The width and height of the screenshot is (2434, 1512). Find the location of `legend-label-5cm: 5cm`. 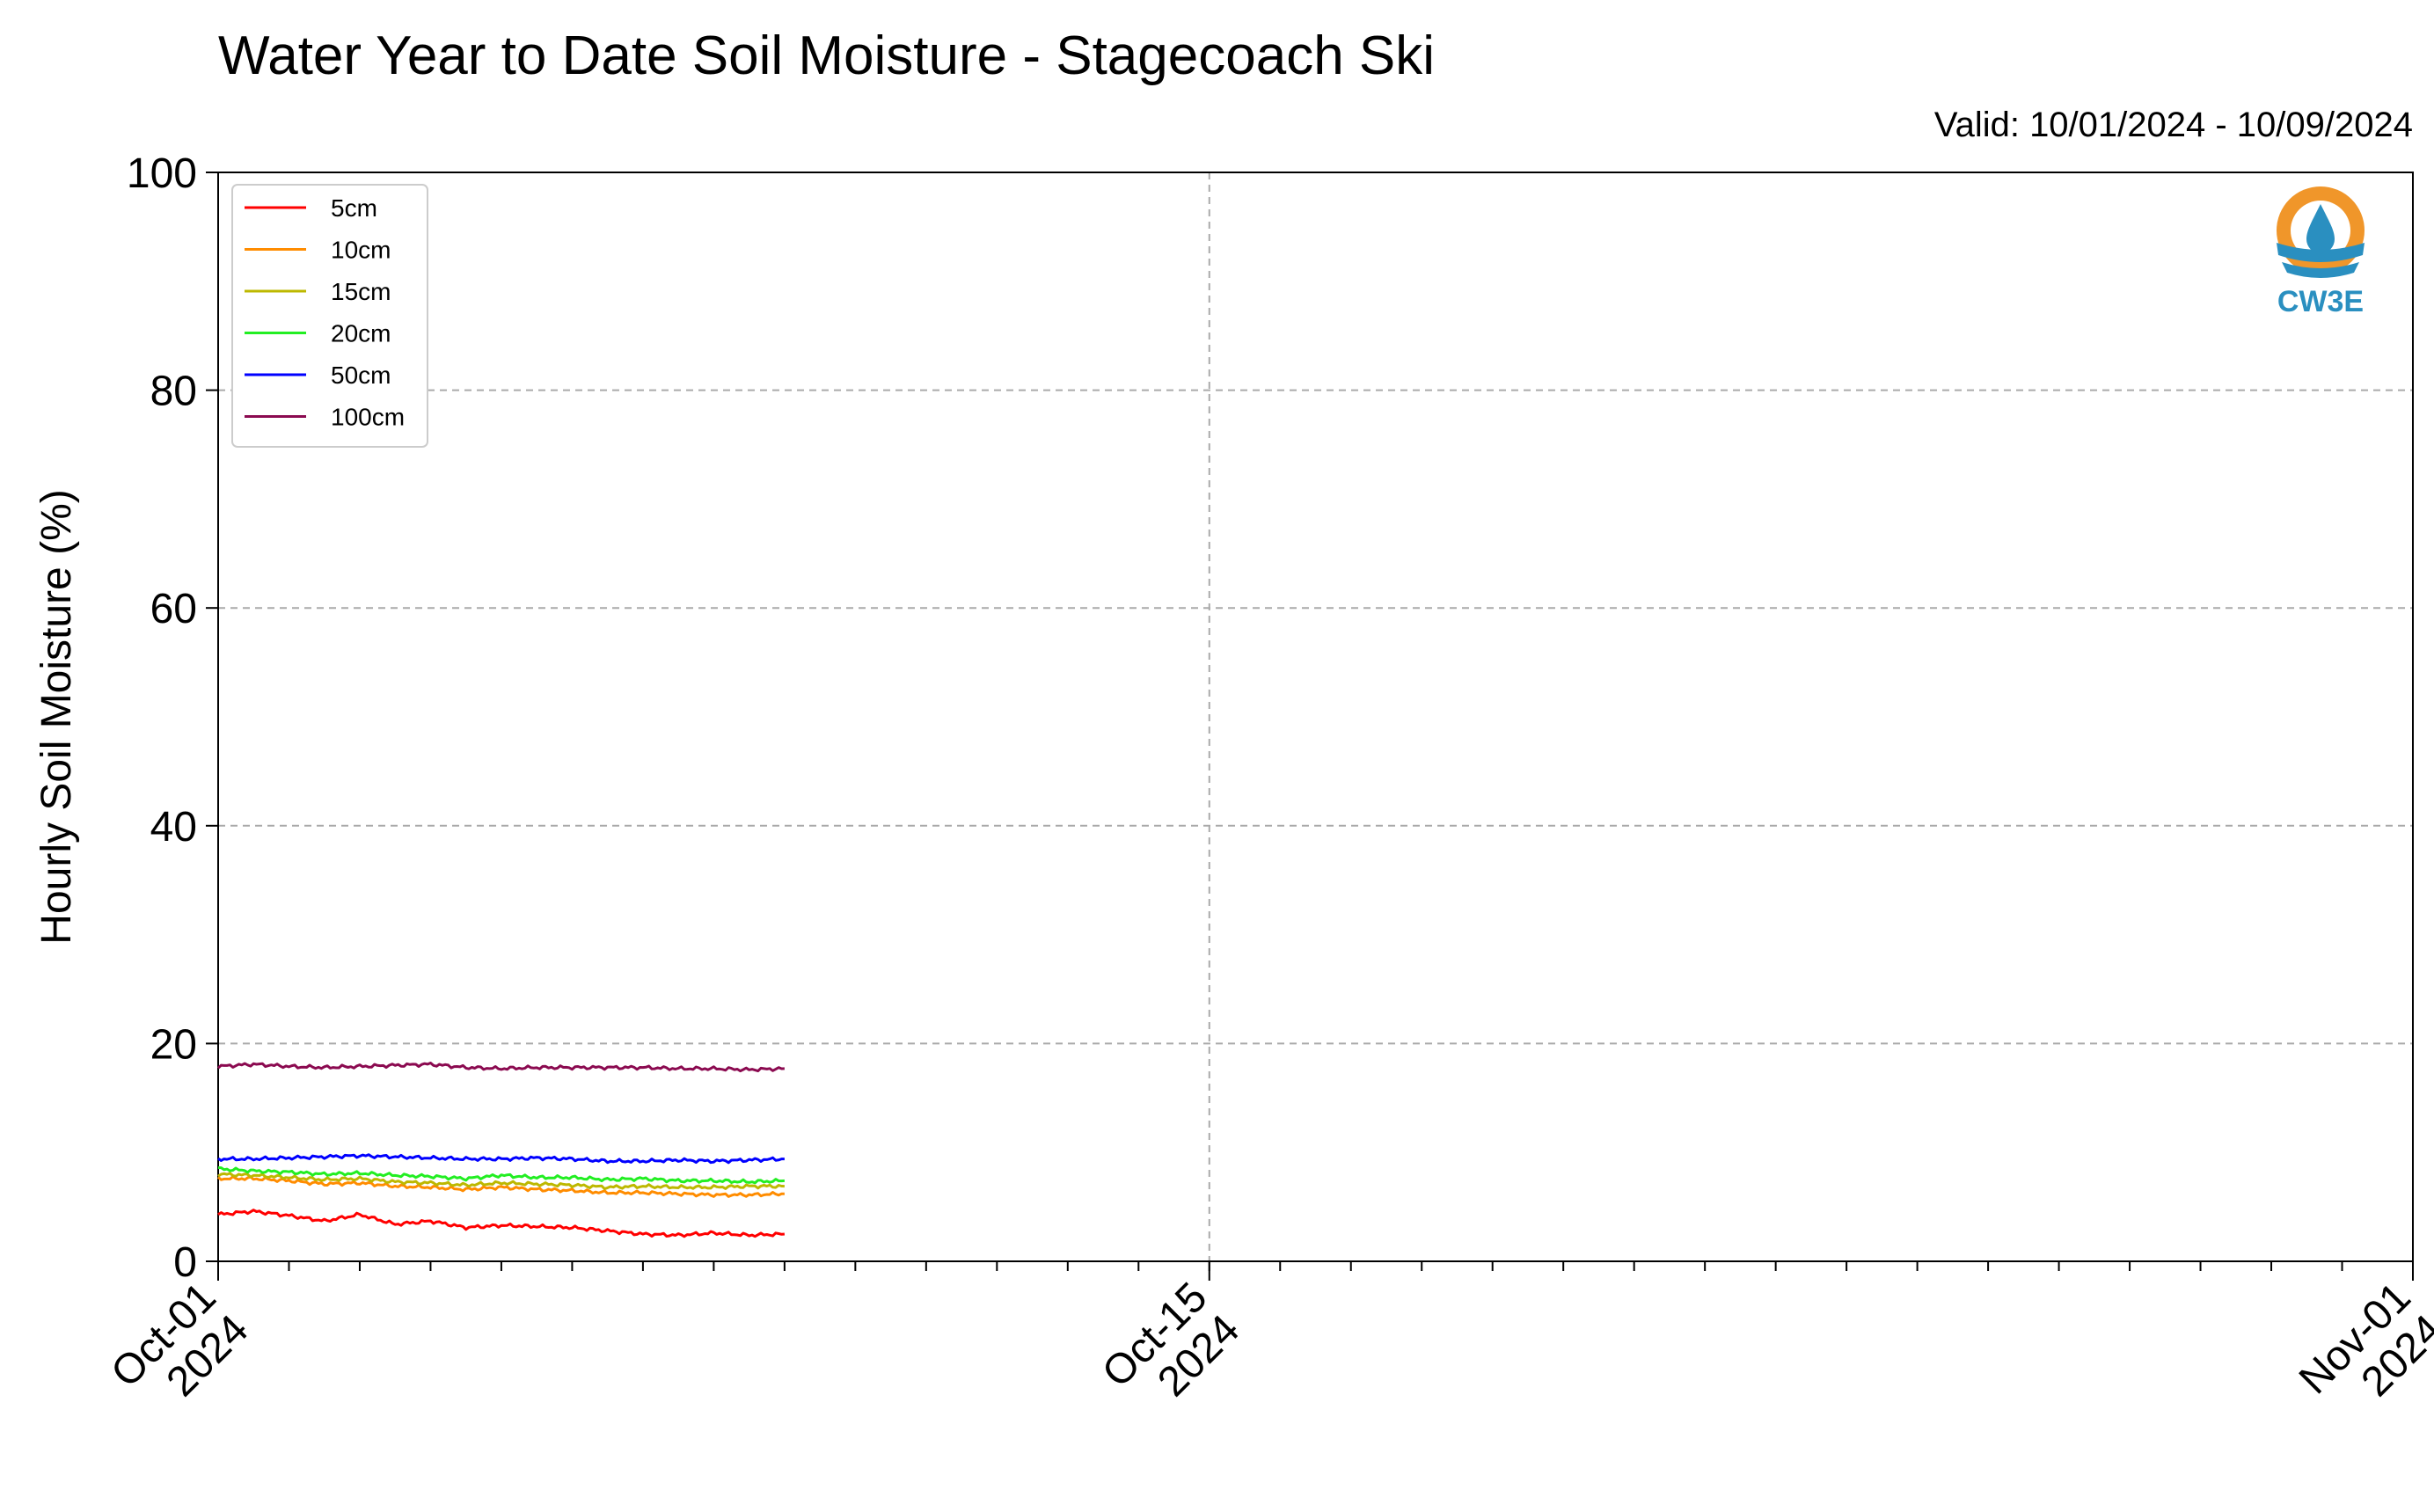

legend-label-5cm: 5cm is located at coordinates (354, 208).